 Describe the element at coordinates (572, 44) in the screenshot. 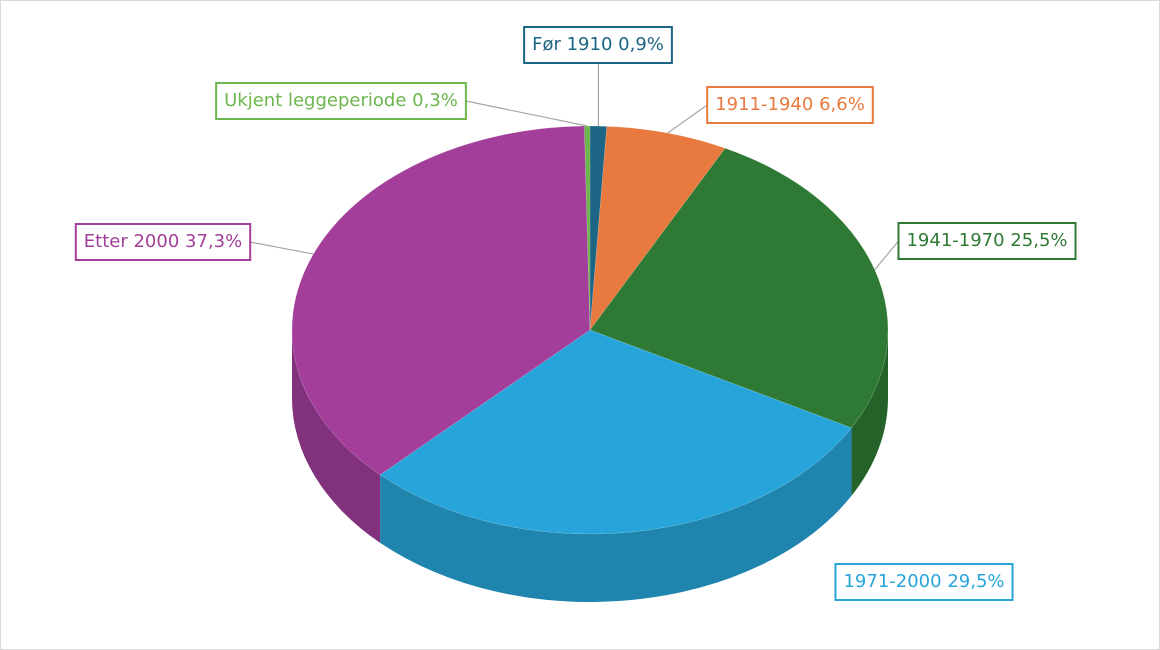

I see `label-category: Før 1910` at that location.